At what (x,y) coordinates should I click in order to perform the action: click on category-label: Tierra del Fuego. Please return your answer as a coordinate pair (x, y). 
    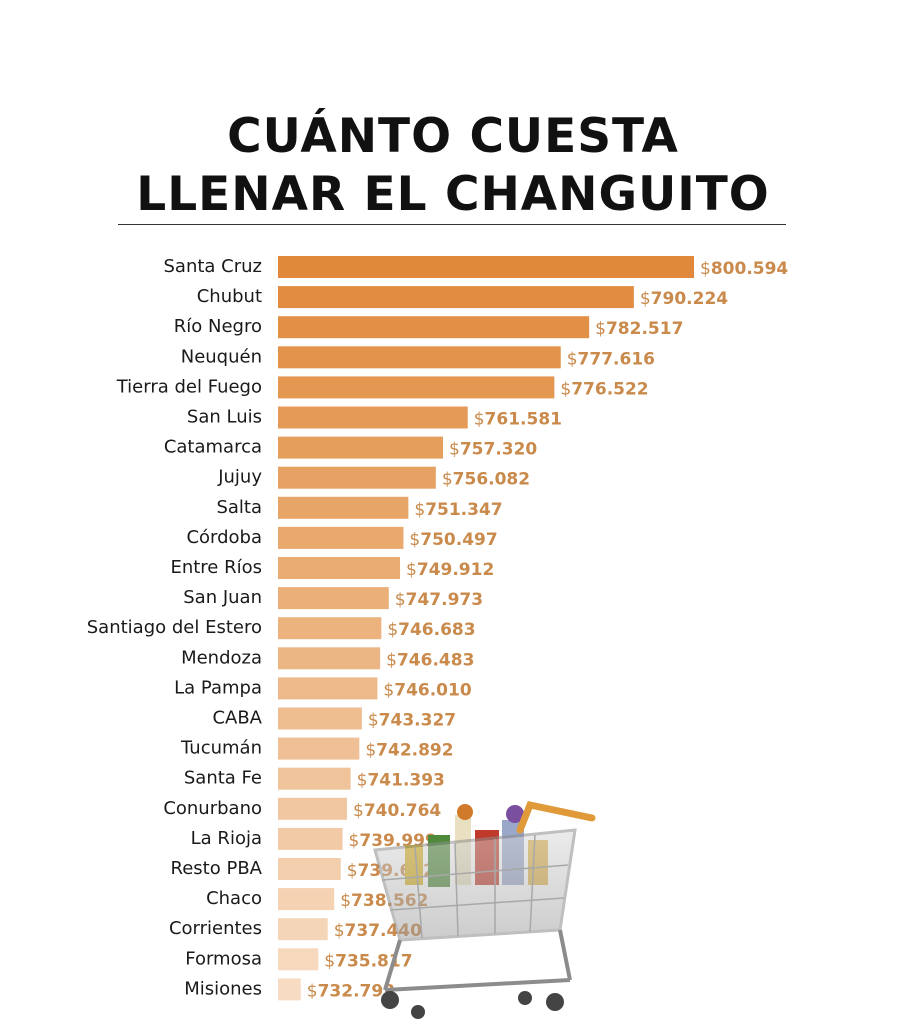
    Looking at the image, I should click on (189, 386).